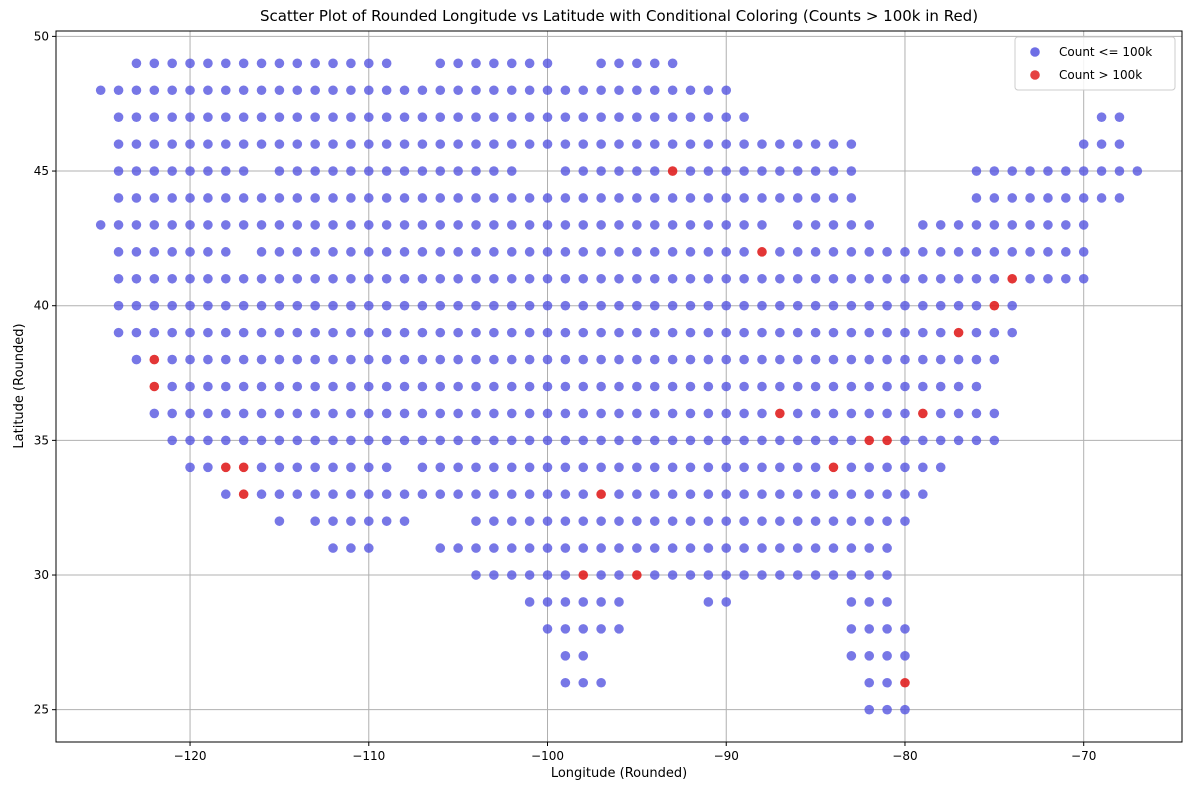 The height and width of the screenshot is (790, 1190). Describe the element at coordinates (41, 575) in the screenshot. I see `y-tick-label: 30` at that location.